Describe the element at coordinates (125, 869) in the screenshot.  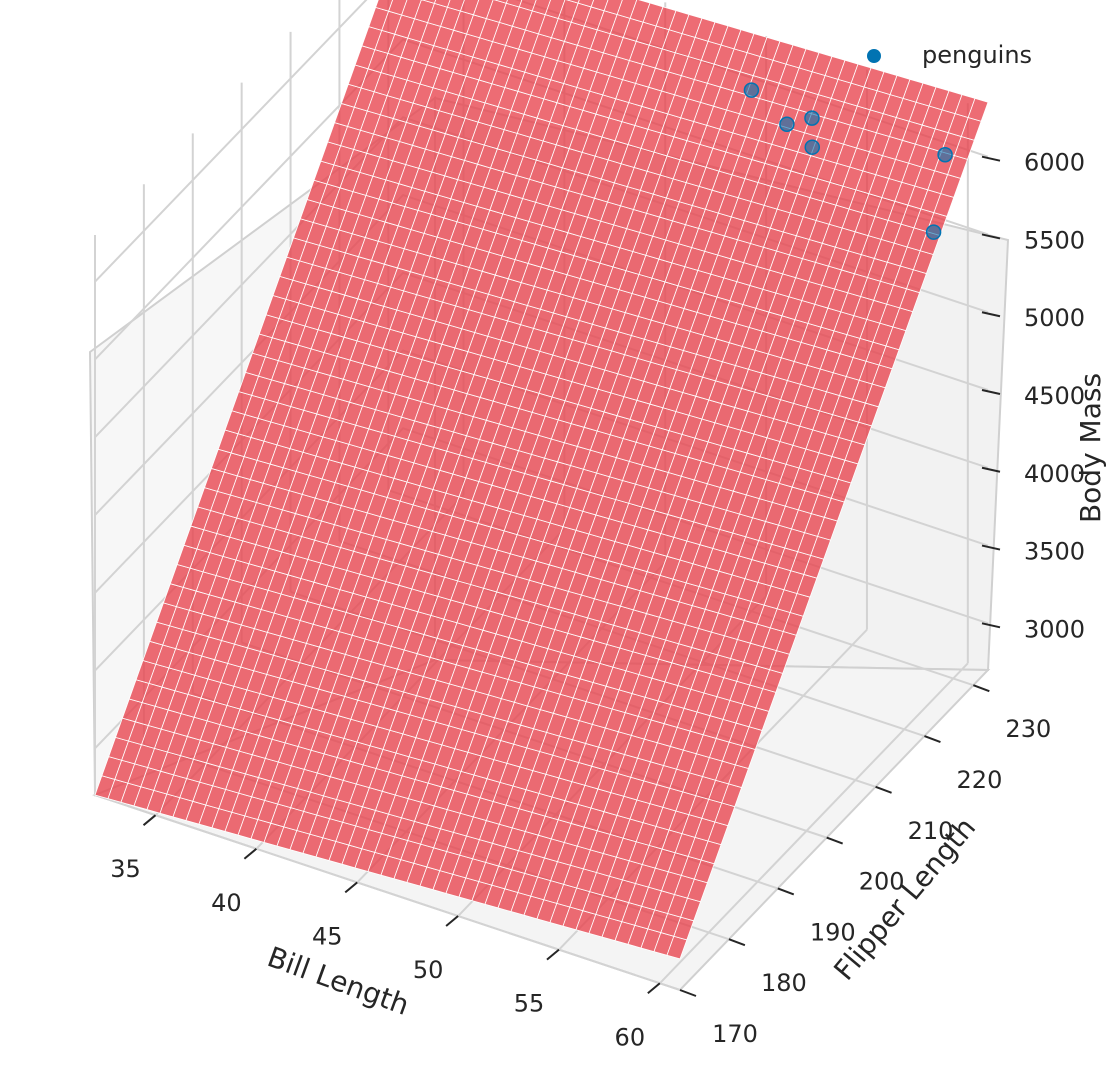
I see `x-tick-label: 35` at that location.